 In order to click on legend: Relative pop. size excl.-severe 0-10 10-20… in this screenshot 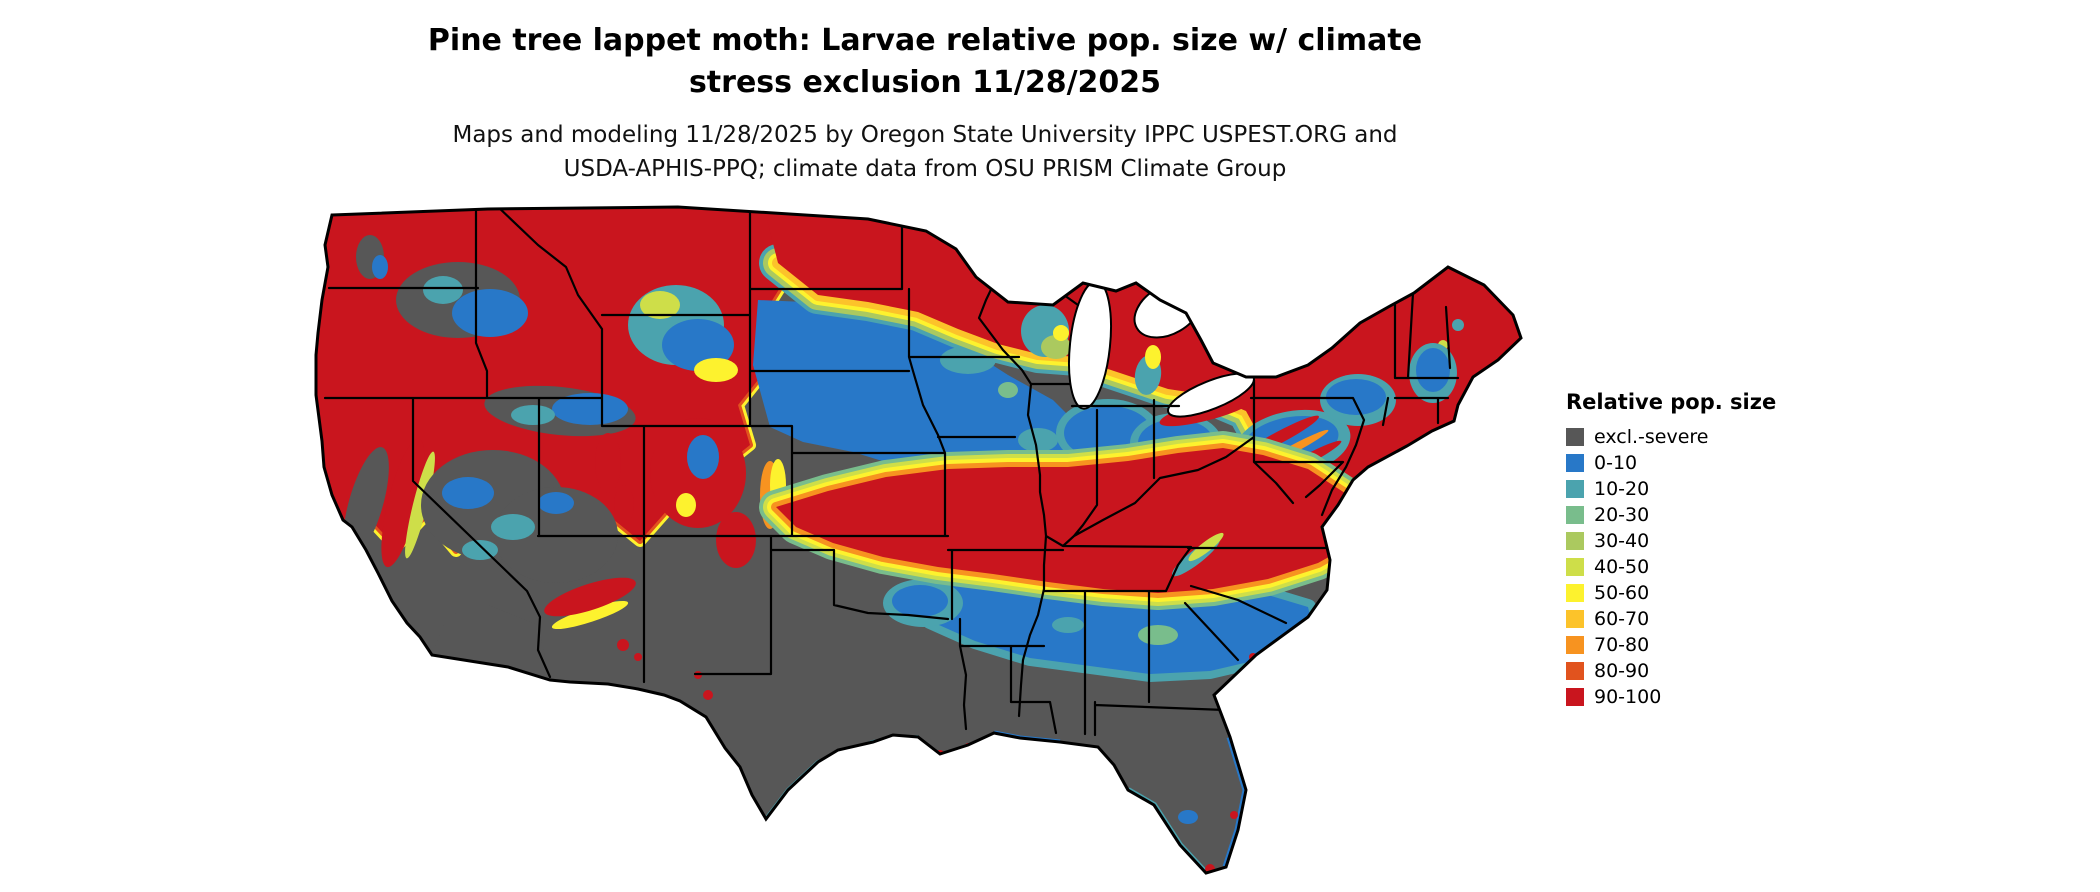, I will do `click(1696, 550)`.